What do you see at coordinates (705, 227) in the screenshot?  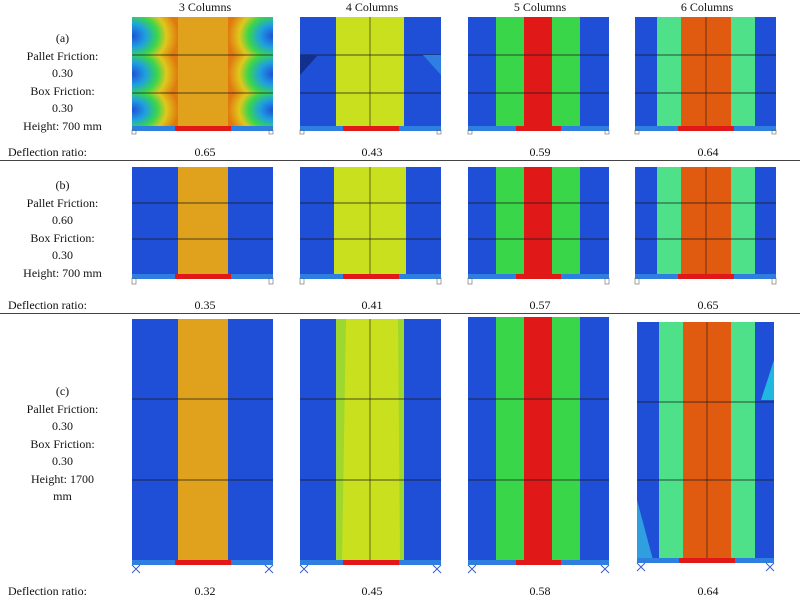 I see `panel-b-6-columns` at bounding box center [705, 227].